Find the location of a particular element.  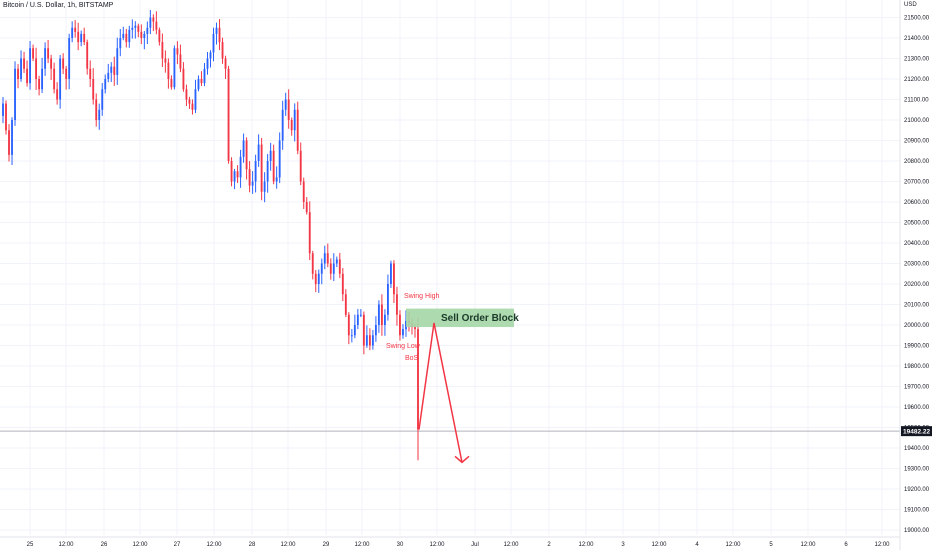

sell-order-block-rect is located at coordinates (460, 318).